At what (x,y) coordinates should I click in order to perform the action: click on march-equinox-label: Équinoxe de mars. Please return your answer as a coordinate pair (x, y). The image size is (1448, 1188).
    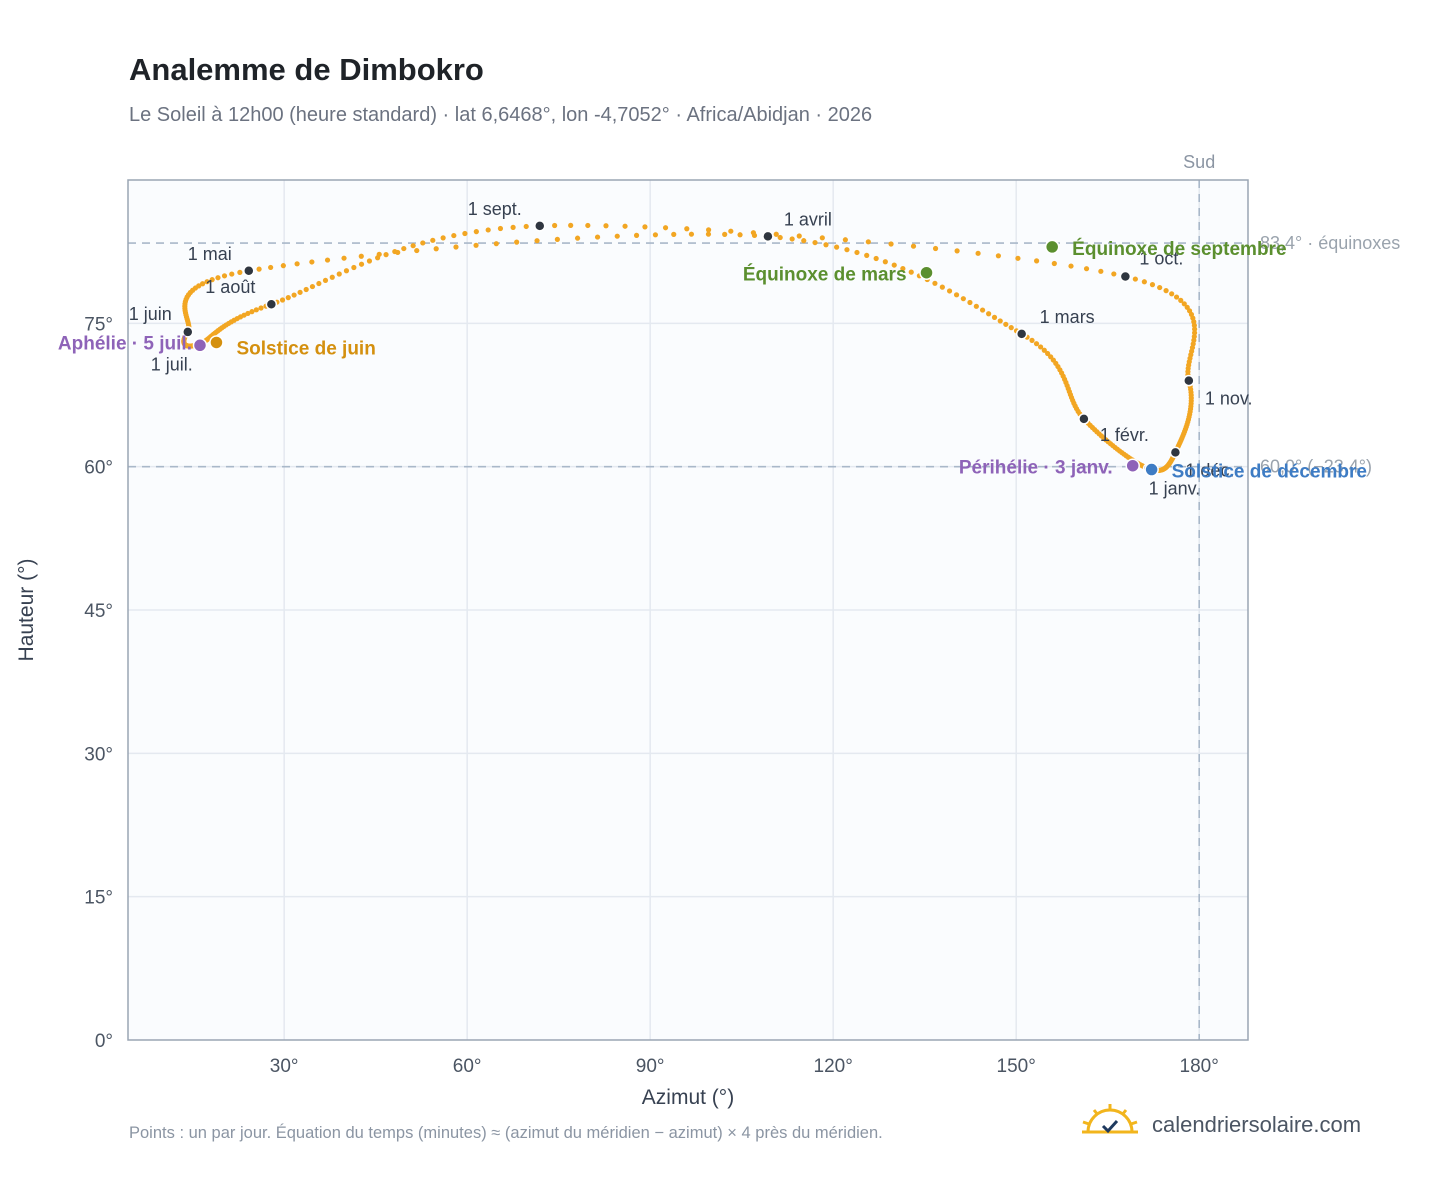
    Looking at the image, I should click on (825, 275).